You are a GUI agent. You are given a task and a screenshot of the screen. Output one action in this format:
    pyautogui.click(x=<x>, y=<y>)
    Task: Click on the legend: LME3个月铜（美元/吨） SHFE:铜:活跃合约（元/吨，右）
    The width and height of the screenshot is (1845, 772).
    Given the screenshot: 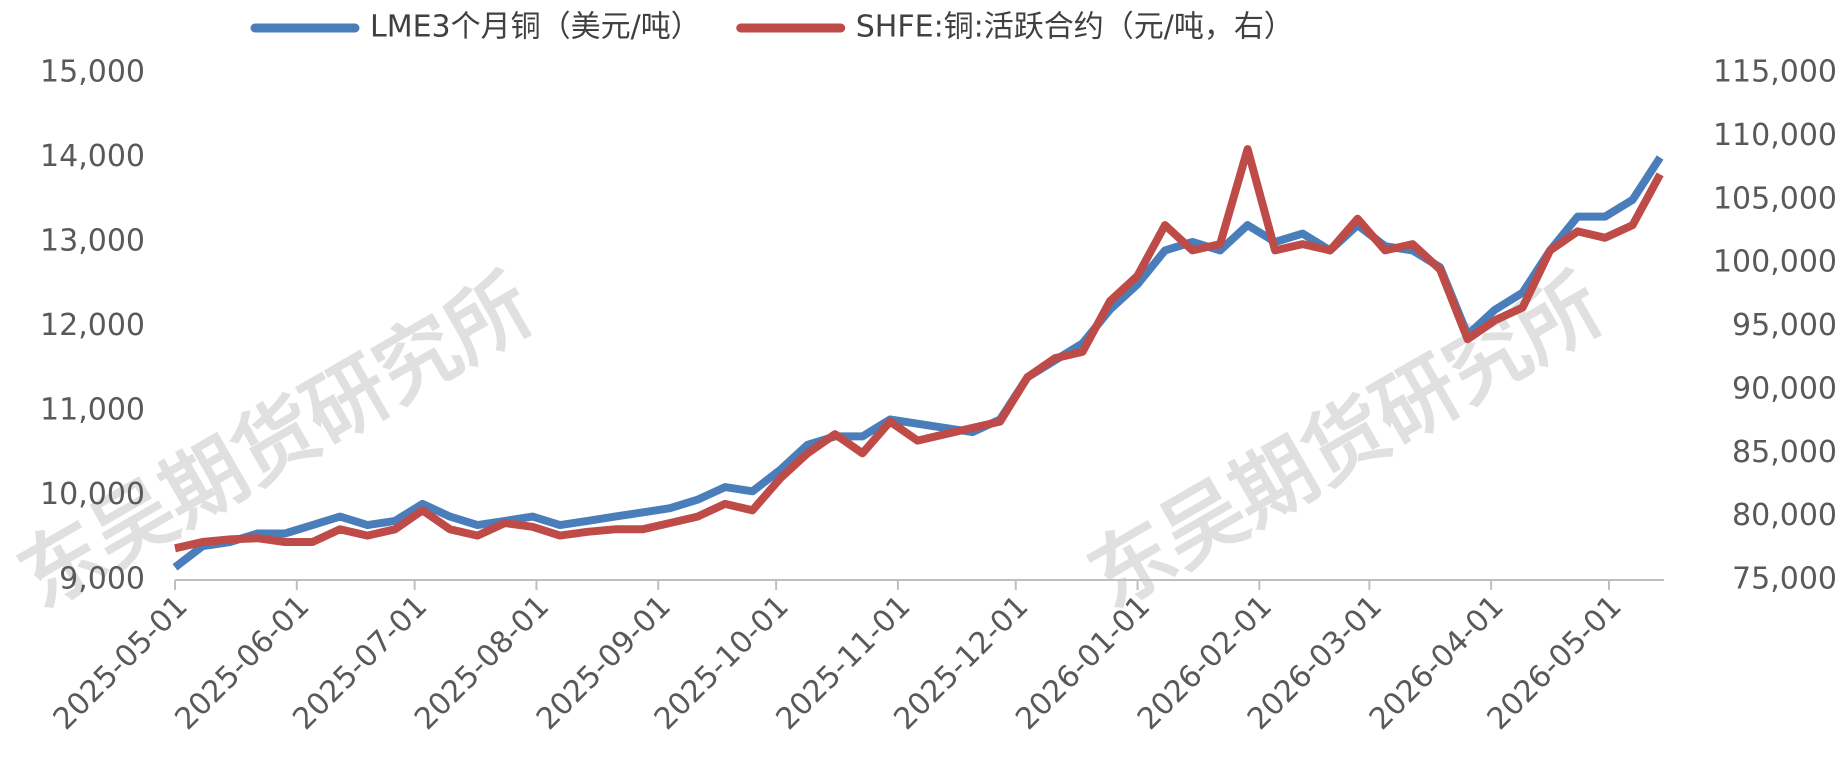 What is the action you would take?
    pyautogui.click(x=772, y=27)
    